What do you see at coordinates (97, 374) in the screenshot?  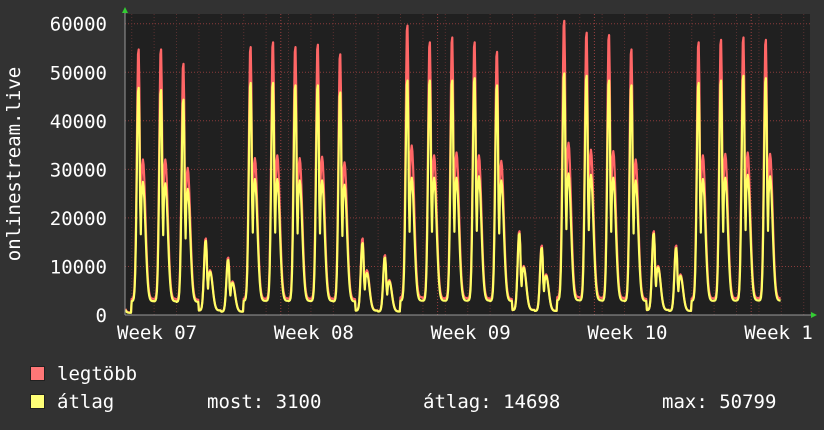 I see `legend-label-max: legtöbb` at bounding box center [97, 374].